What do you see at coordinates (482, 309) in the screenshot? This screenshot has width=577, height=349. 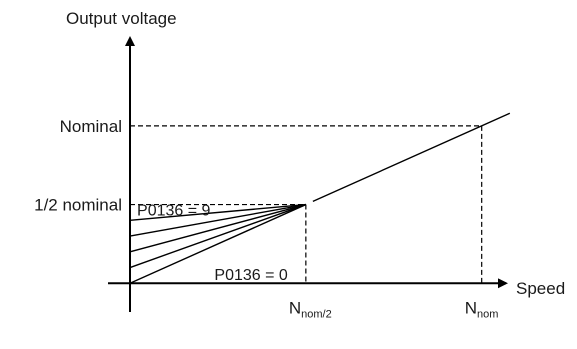 I see `x-tick-label: Nnom` at bounding box center [482, 309].